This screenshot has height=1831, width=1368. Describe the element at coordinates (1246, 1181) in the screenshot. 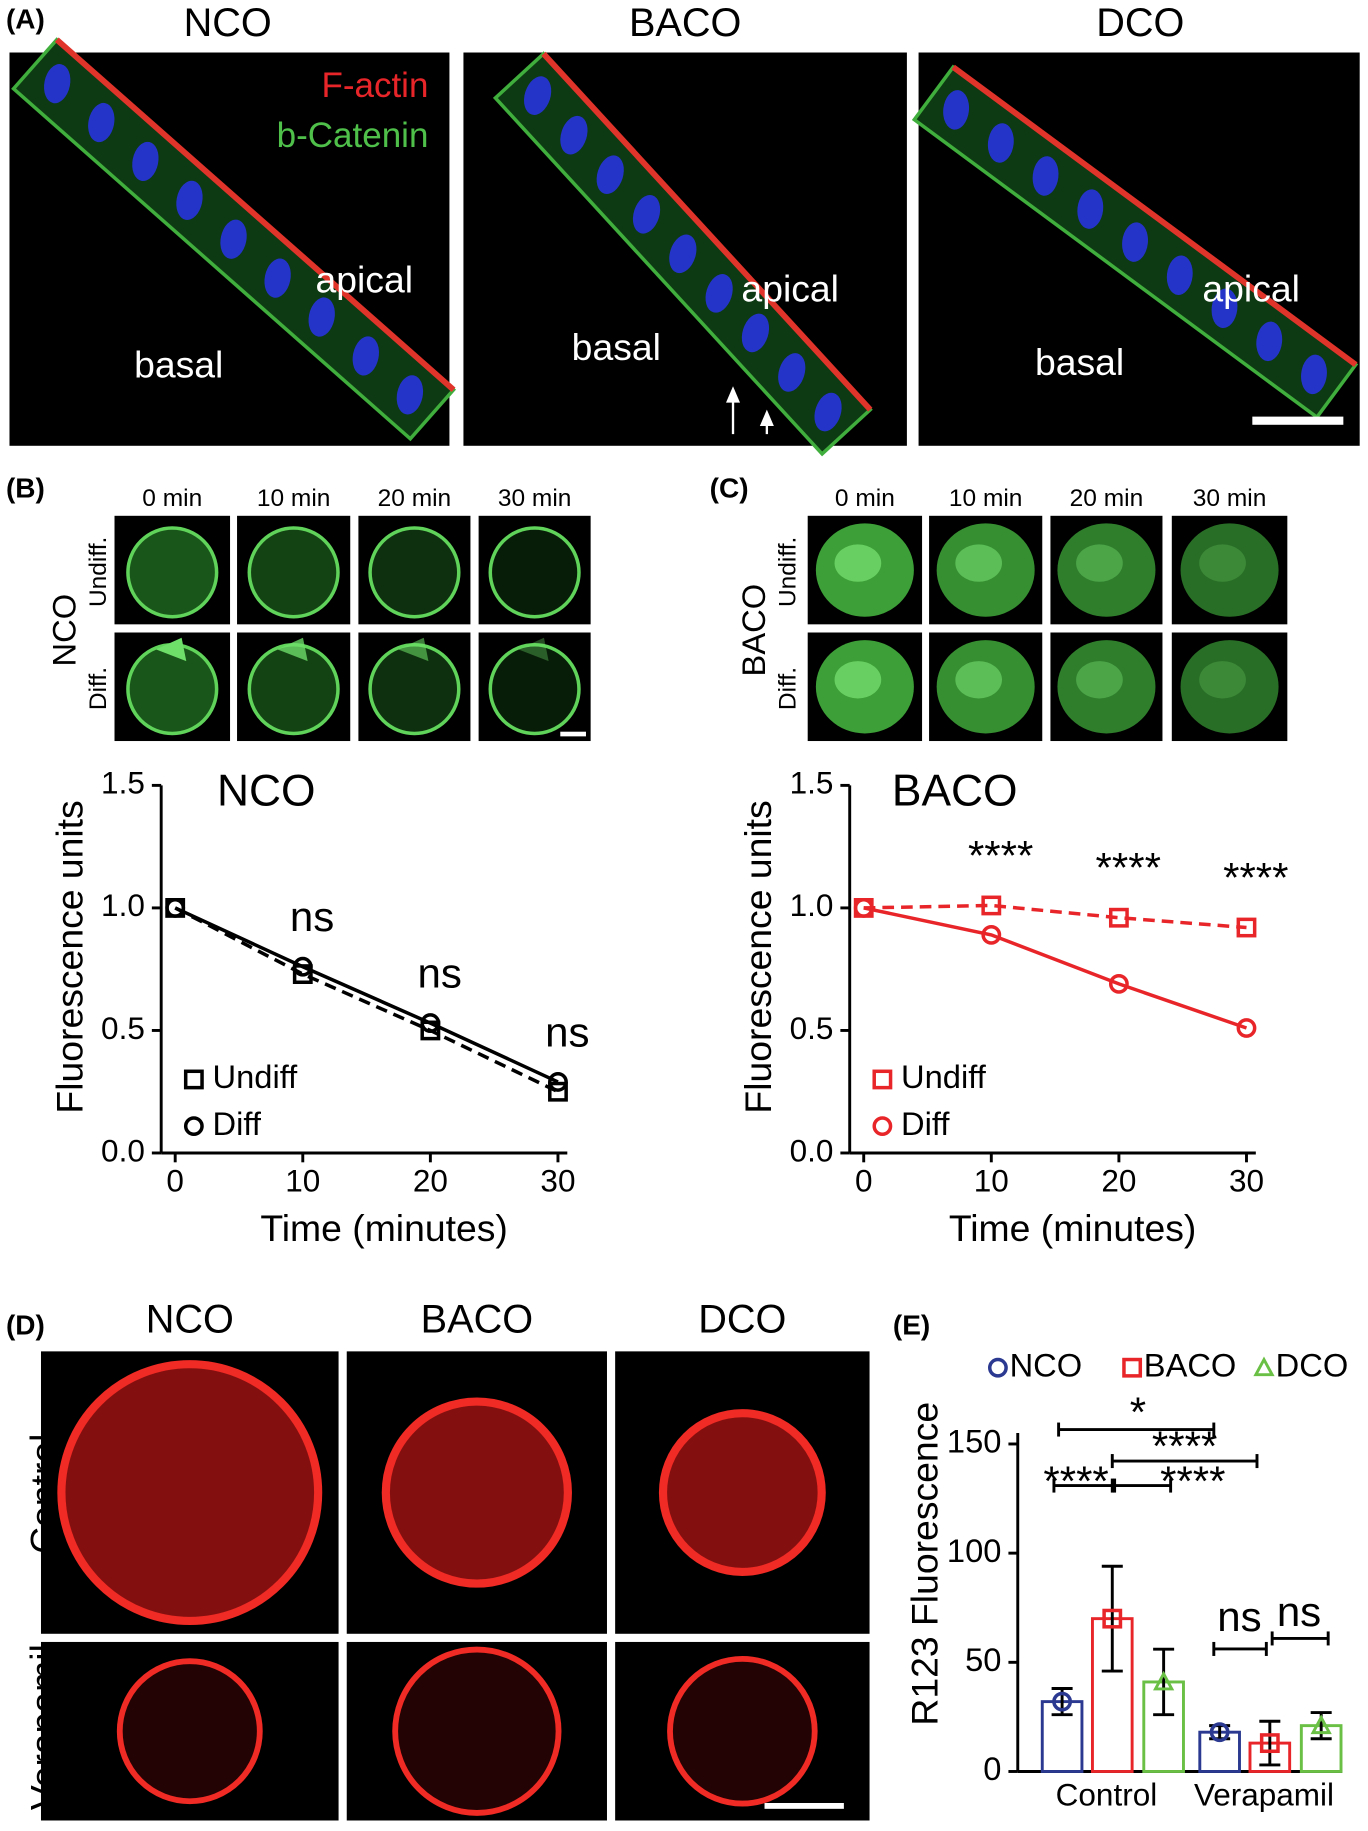

I see `x-tick-label: 30` at that location.